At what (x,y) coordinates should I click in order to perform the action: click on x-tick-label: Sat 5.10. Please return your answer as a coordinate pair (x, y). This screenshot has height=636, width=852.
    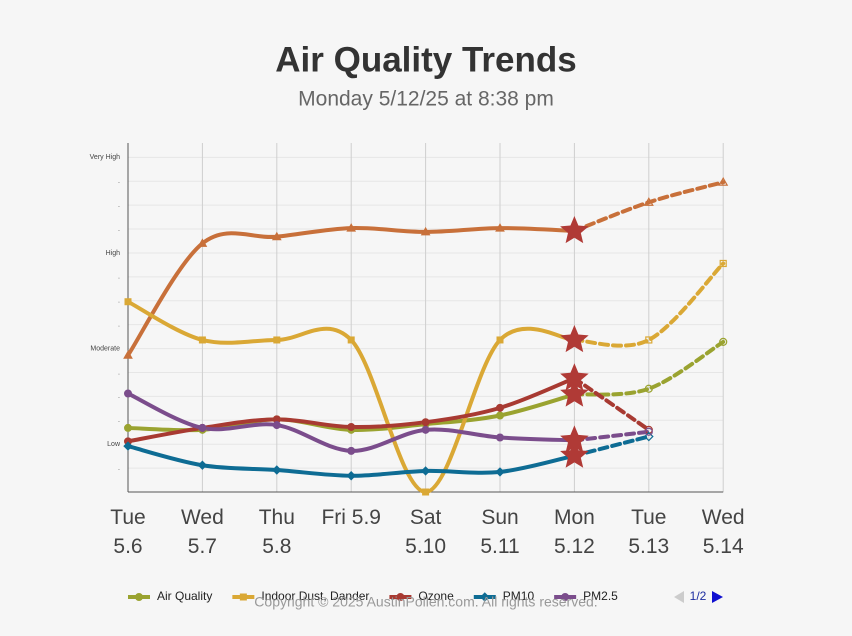
    Looking at the image, I should click on (425, 532).